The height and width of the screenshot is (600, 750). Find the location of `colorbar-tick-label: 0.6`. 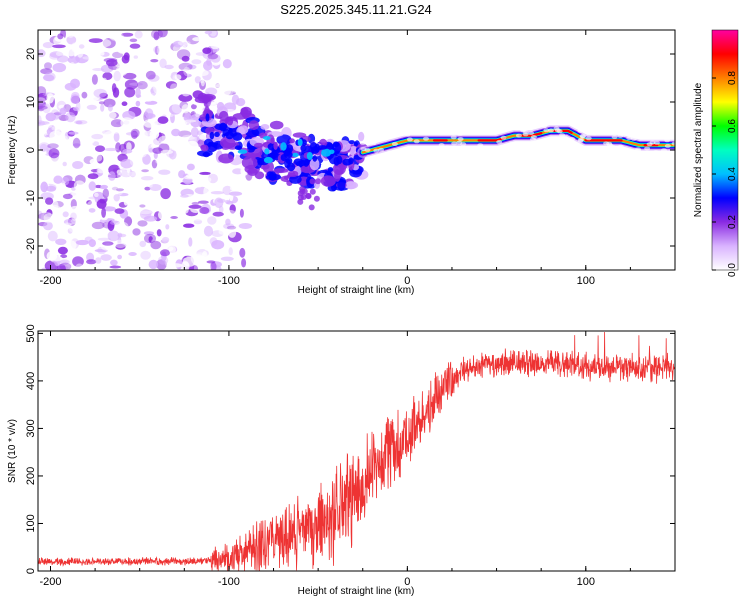

colorbar-tick-label: 0.6 is located at coordinates (732, 126).